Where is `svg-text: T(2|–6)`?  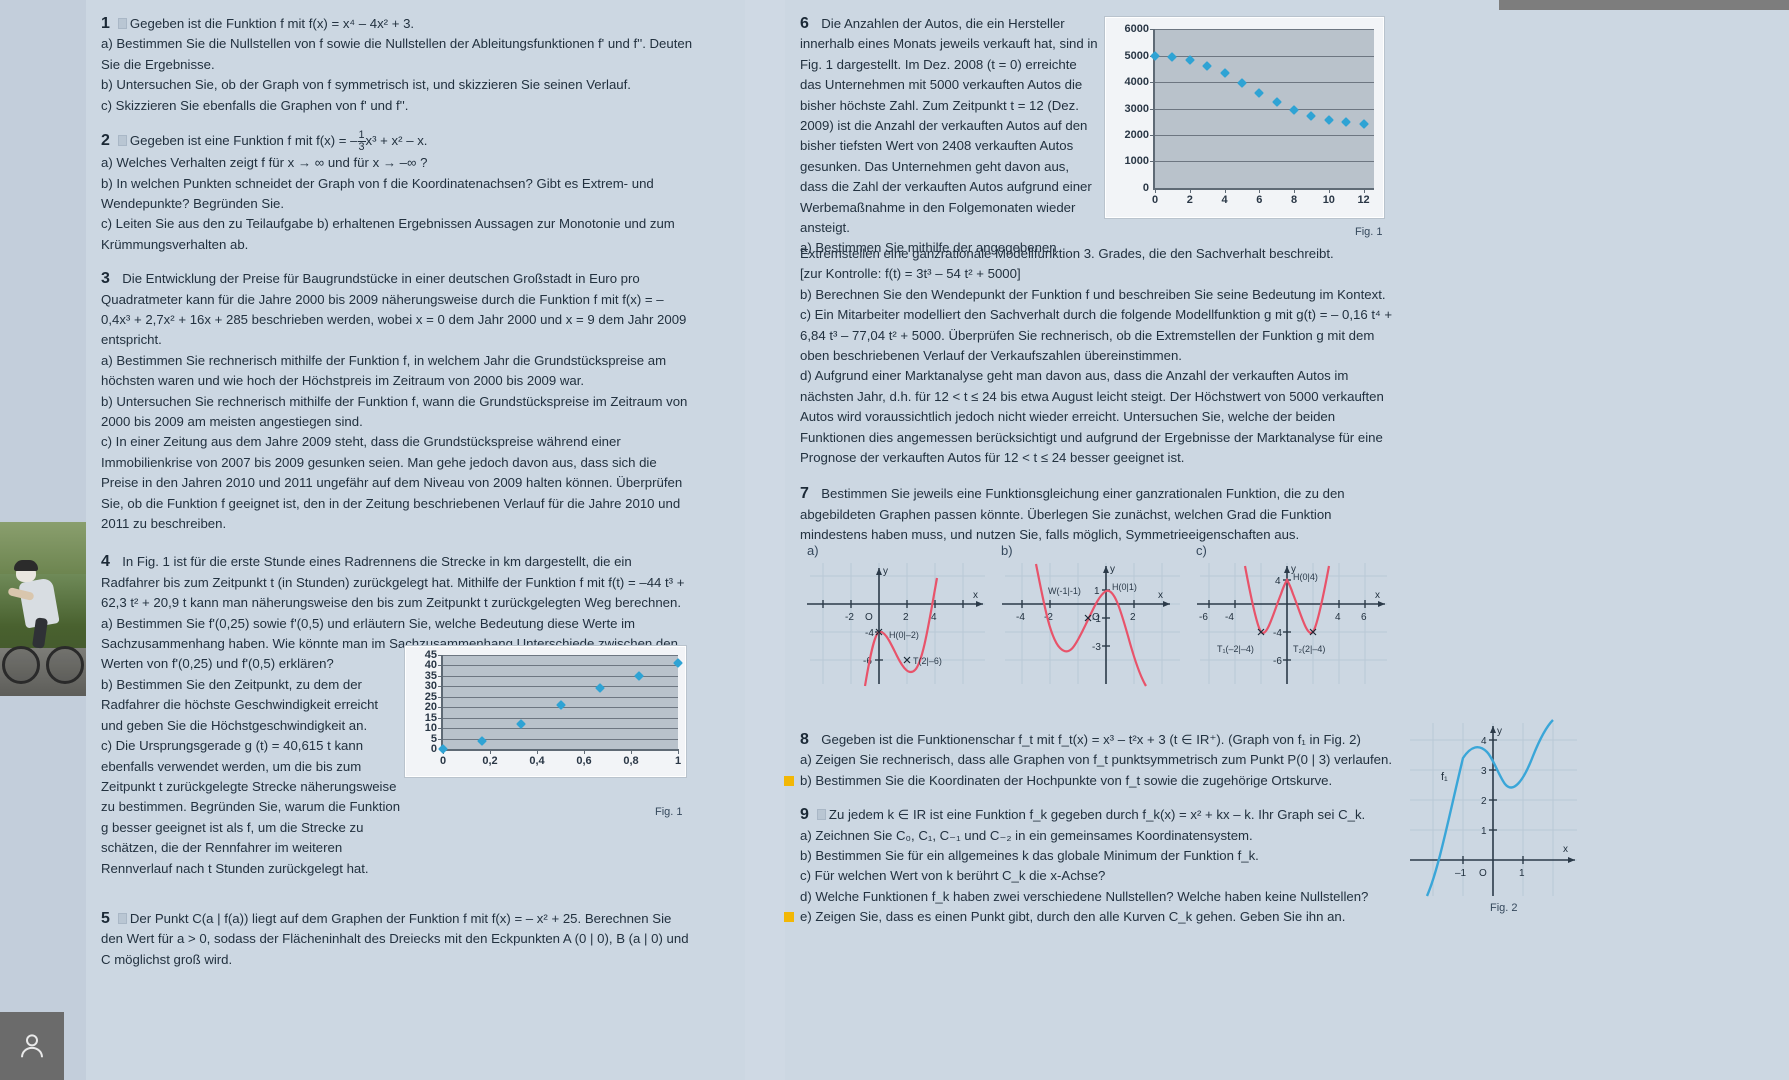
svg-text: T(2|–6) is located at coordinates (927, 661).